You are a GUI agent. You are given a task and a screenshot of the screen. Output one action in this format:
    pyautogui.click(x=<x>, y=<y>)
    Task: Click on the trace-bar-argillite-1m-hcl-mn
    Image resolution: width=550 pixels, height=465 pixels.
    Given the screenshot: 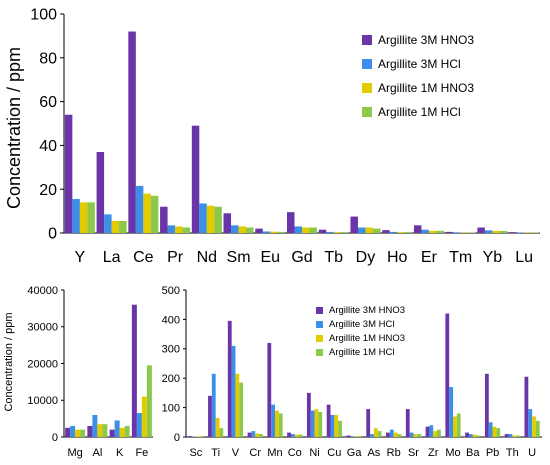 What is the action you would take?
    pyautogui.click(x=280, y=425)
    